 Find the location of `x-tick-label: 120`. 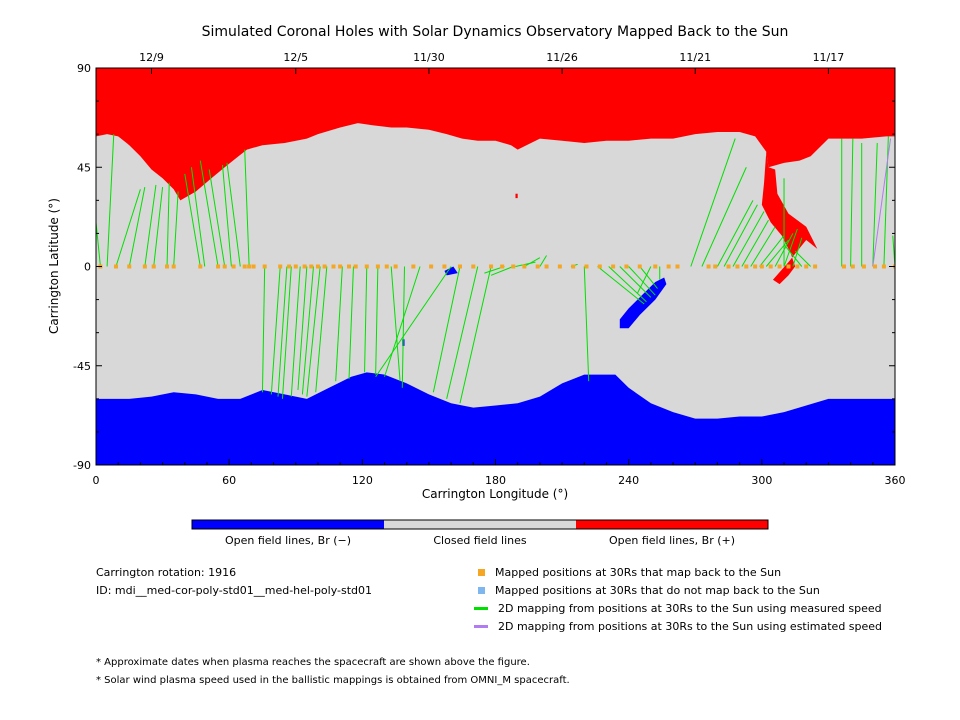

x-tick-label: 120 is located at coordinates (362, 480).